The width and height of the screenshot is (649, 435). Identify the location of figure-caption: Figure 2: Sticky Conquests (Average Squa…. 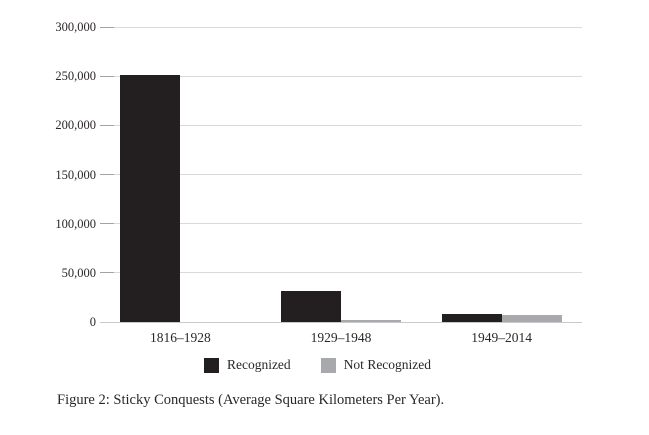
(251, 400).